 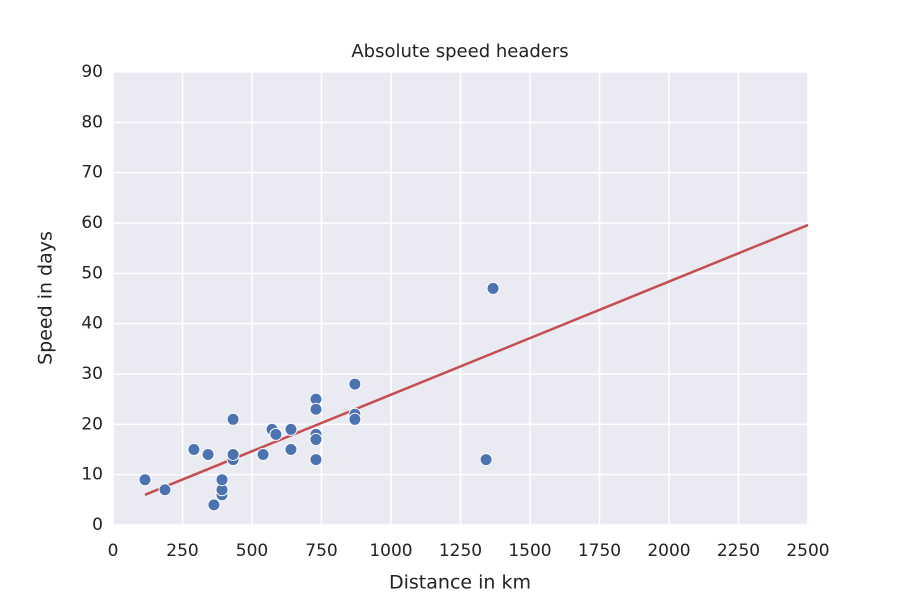 I want to click on x-tick-label: 750, so click(x=321, y=551).